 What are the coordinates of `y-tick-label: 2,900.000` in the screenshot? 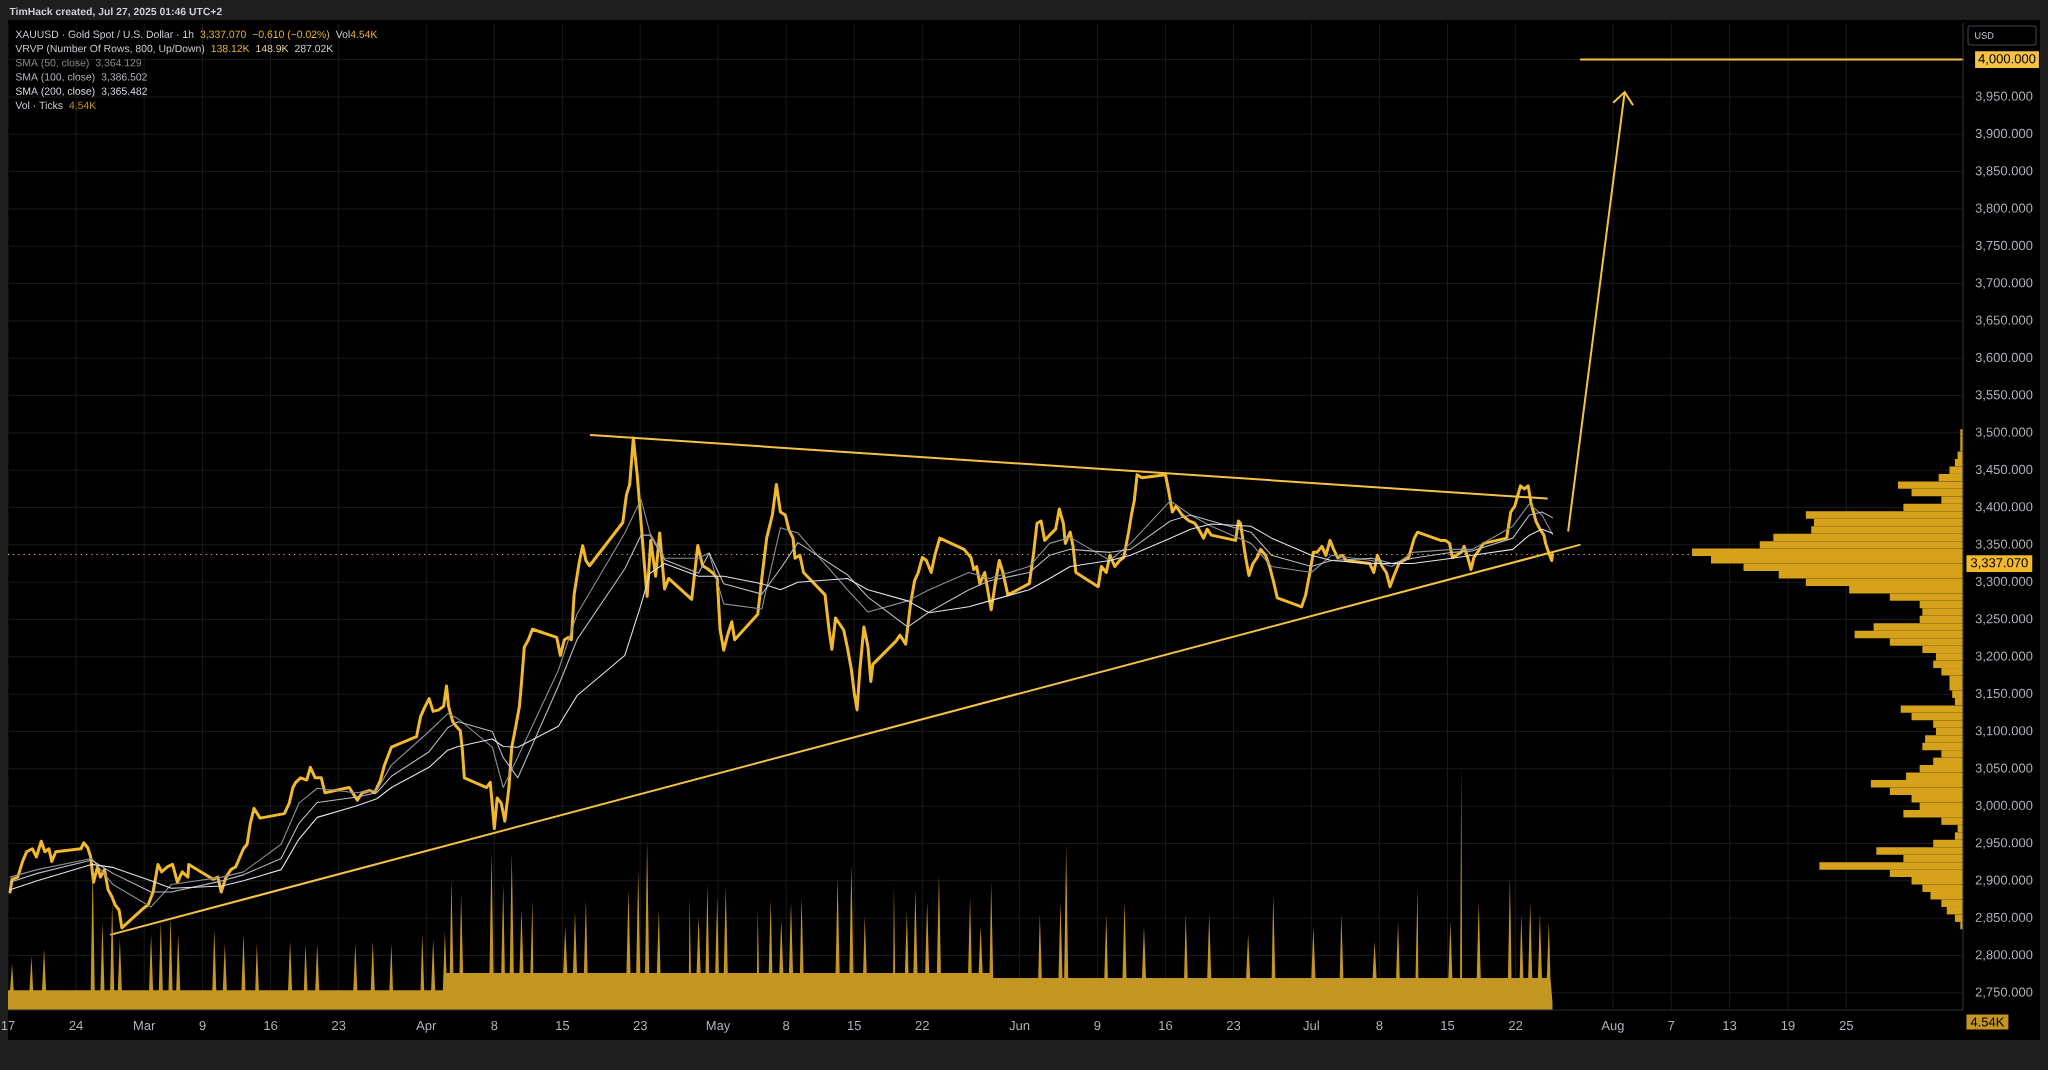 It's located at (2004, 881).